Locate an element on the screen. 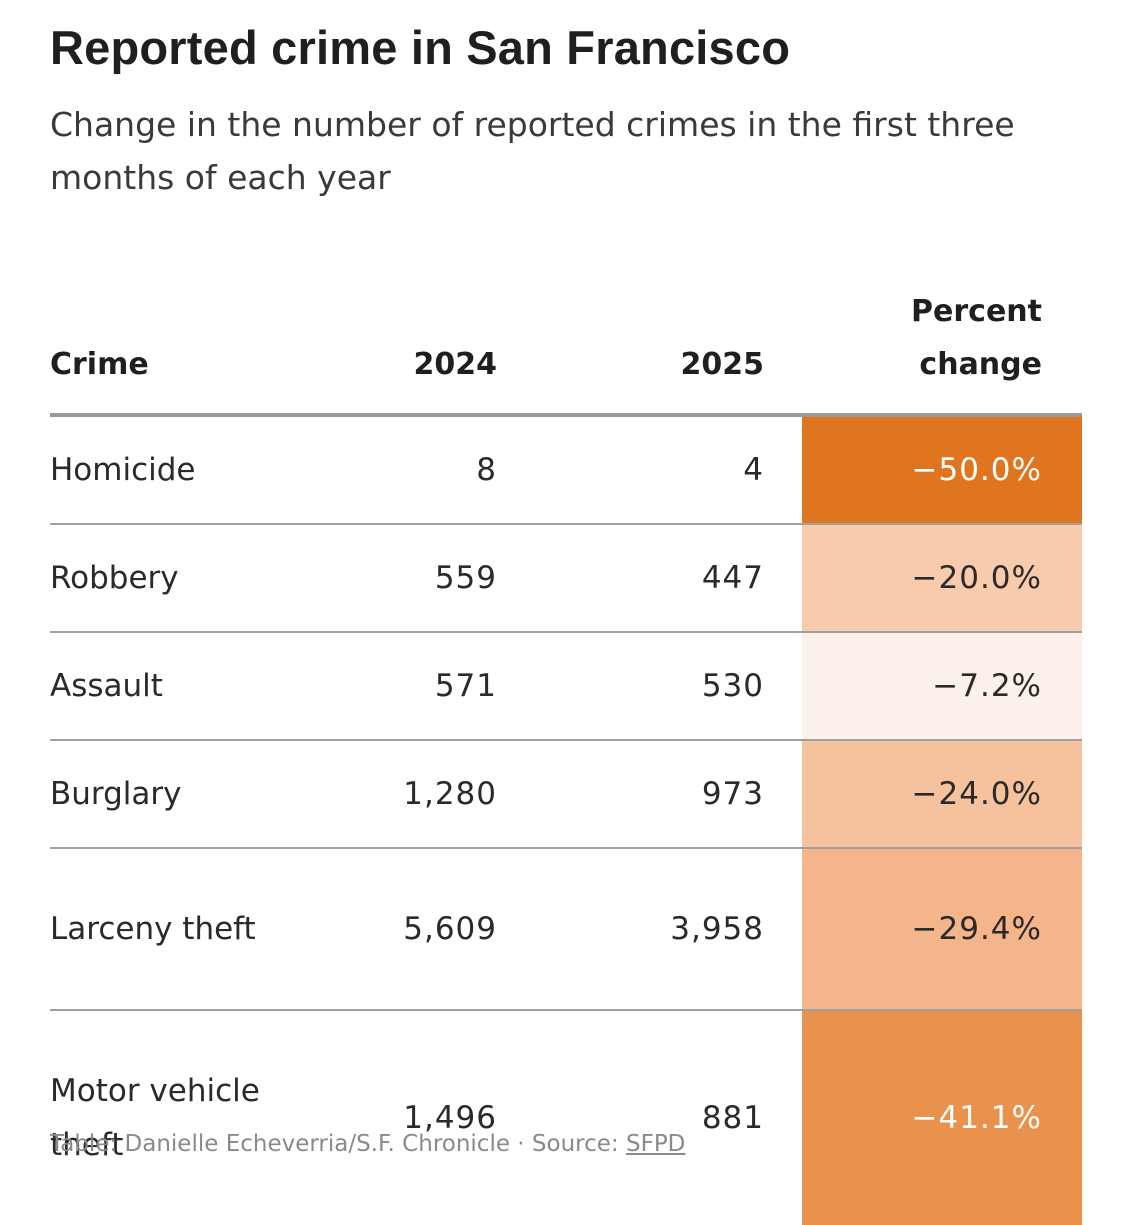 This screenshot has width=1131, height=1225. value-2025: 447 is located at coordinates (668, 578).